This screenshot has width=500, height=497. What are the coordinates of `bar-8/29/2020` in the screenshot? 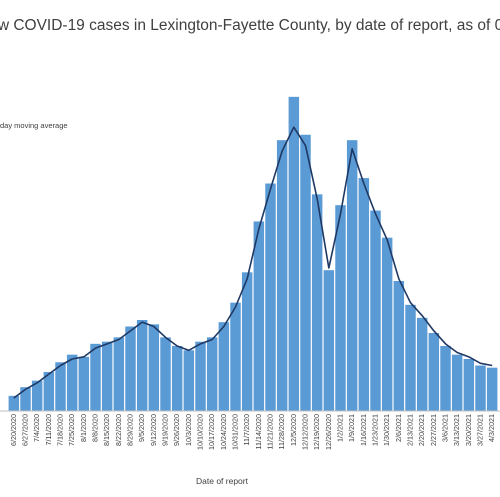 It's located at (130, 368).